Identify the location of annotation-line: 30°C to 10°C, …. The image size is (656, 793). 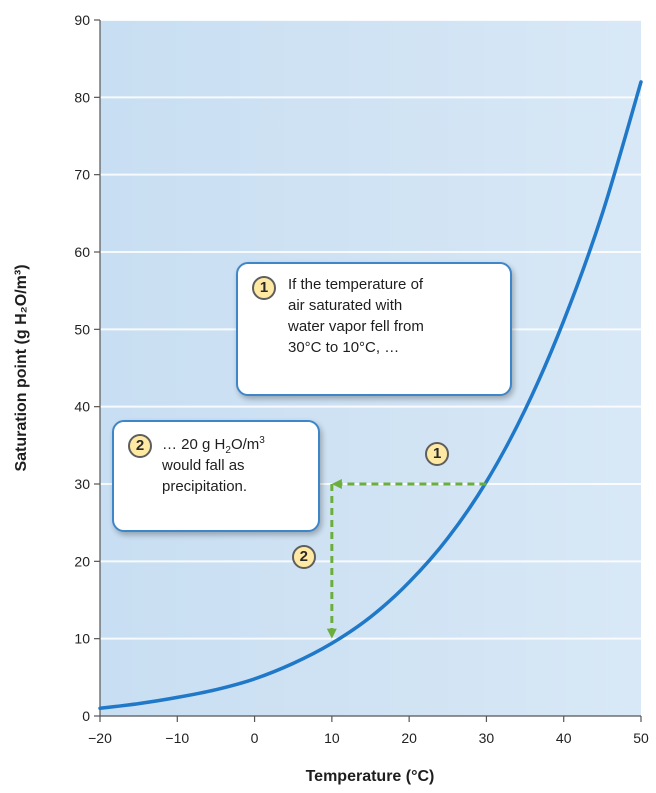
(344, 347).